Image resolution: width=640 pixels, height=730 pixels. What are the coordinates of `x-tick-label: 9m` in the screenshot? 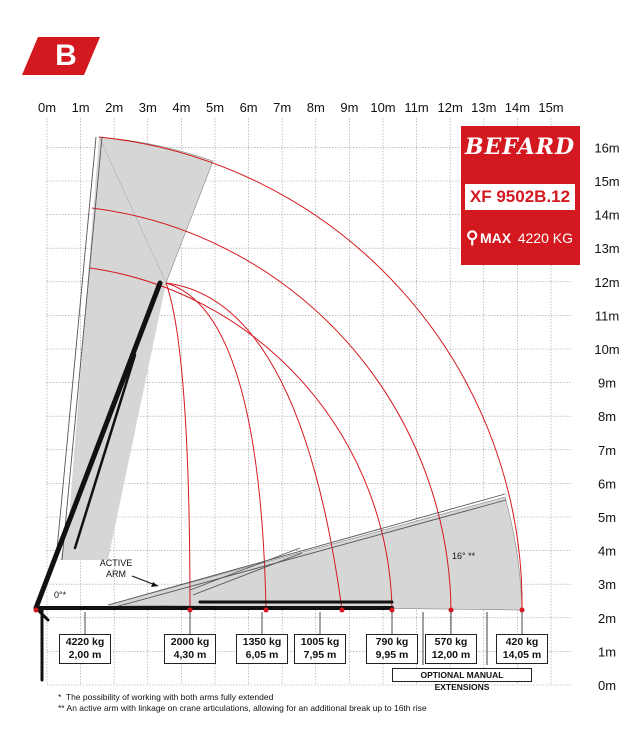 It's located at (349, 107).